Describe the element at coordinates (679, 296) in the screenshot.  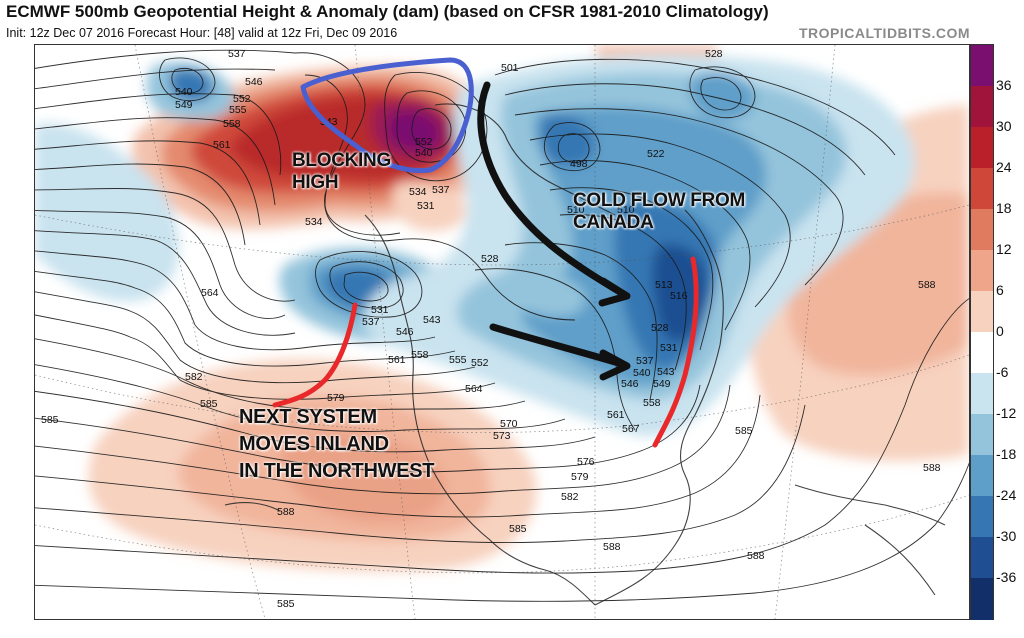
I see `height-label: 516` at that location.